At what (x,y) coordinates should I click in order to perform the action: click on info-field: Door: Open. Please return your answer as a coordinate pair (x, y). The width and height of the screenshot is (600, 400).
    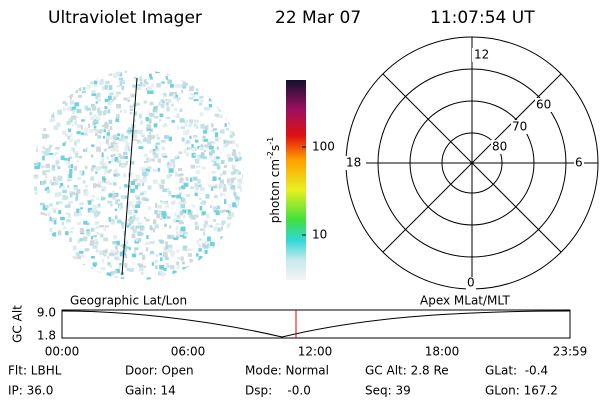
    Looking at the image, I should click on (159, 371).